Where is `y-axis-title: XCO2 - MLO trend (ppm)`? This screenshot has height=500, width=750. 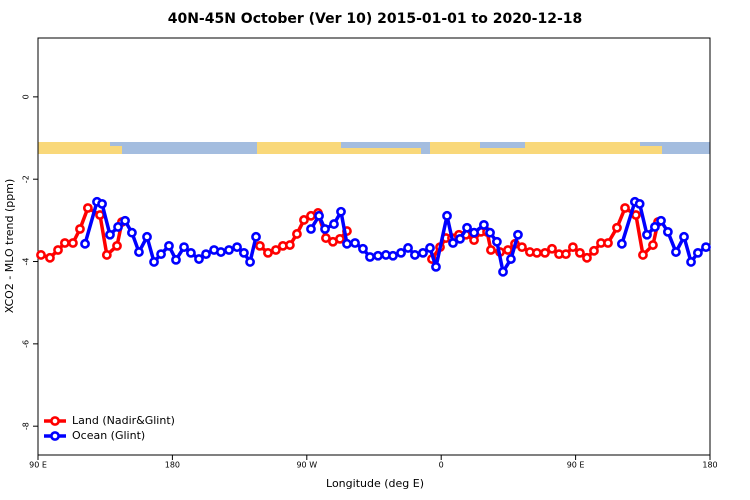
y-axis-title: XCO2 - MLO trend (ppm) is located at coordinates (9, 246).